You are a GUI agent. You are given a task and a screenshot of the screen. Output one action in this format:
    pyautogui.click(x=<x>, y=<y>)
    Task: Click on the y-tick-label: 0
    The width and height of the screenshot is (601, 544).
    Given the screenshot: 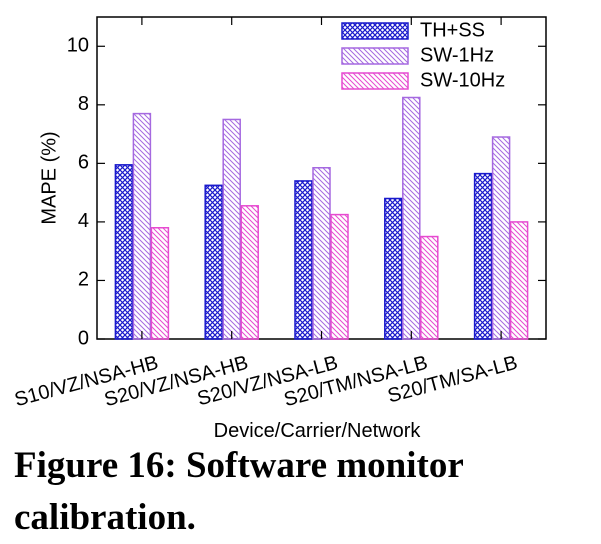 What is the action you would take?
    pyautogui.click(x=83, y=338)
    